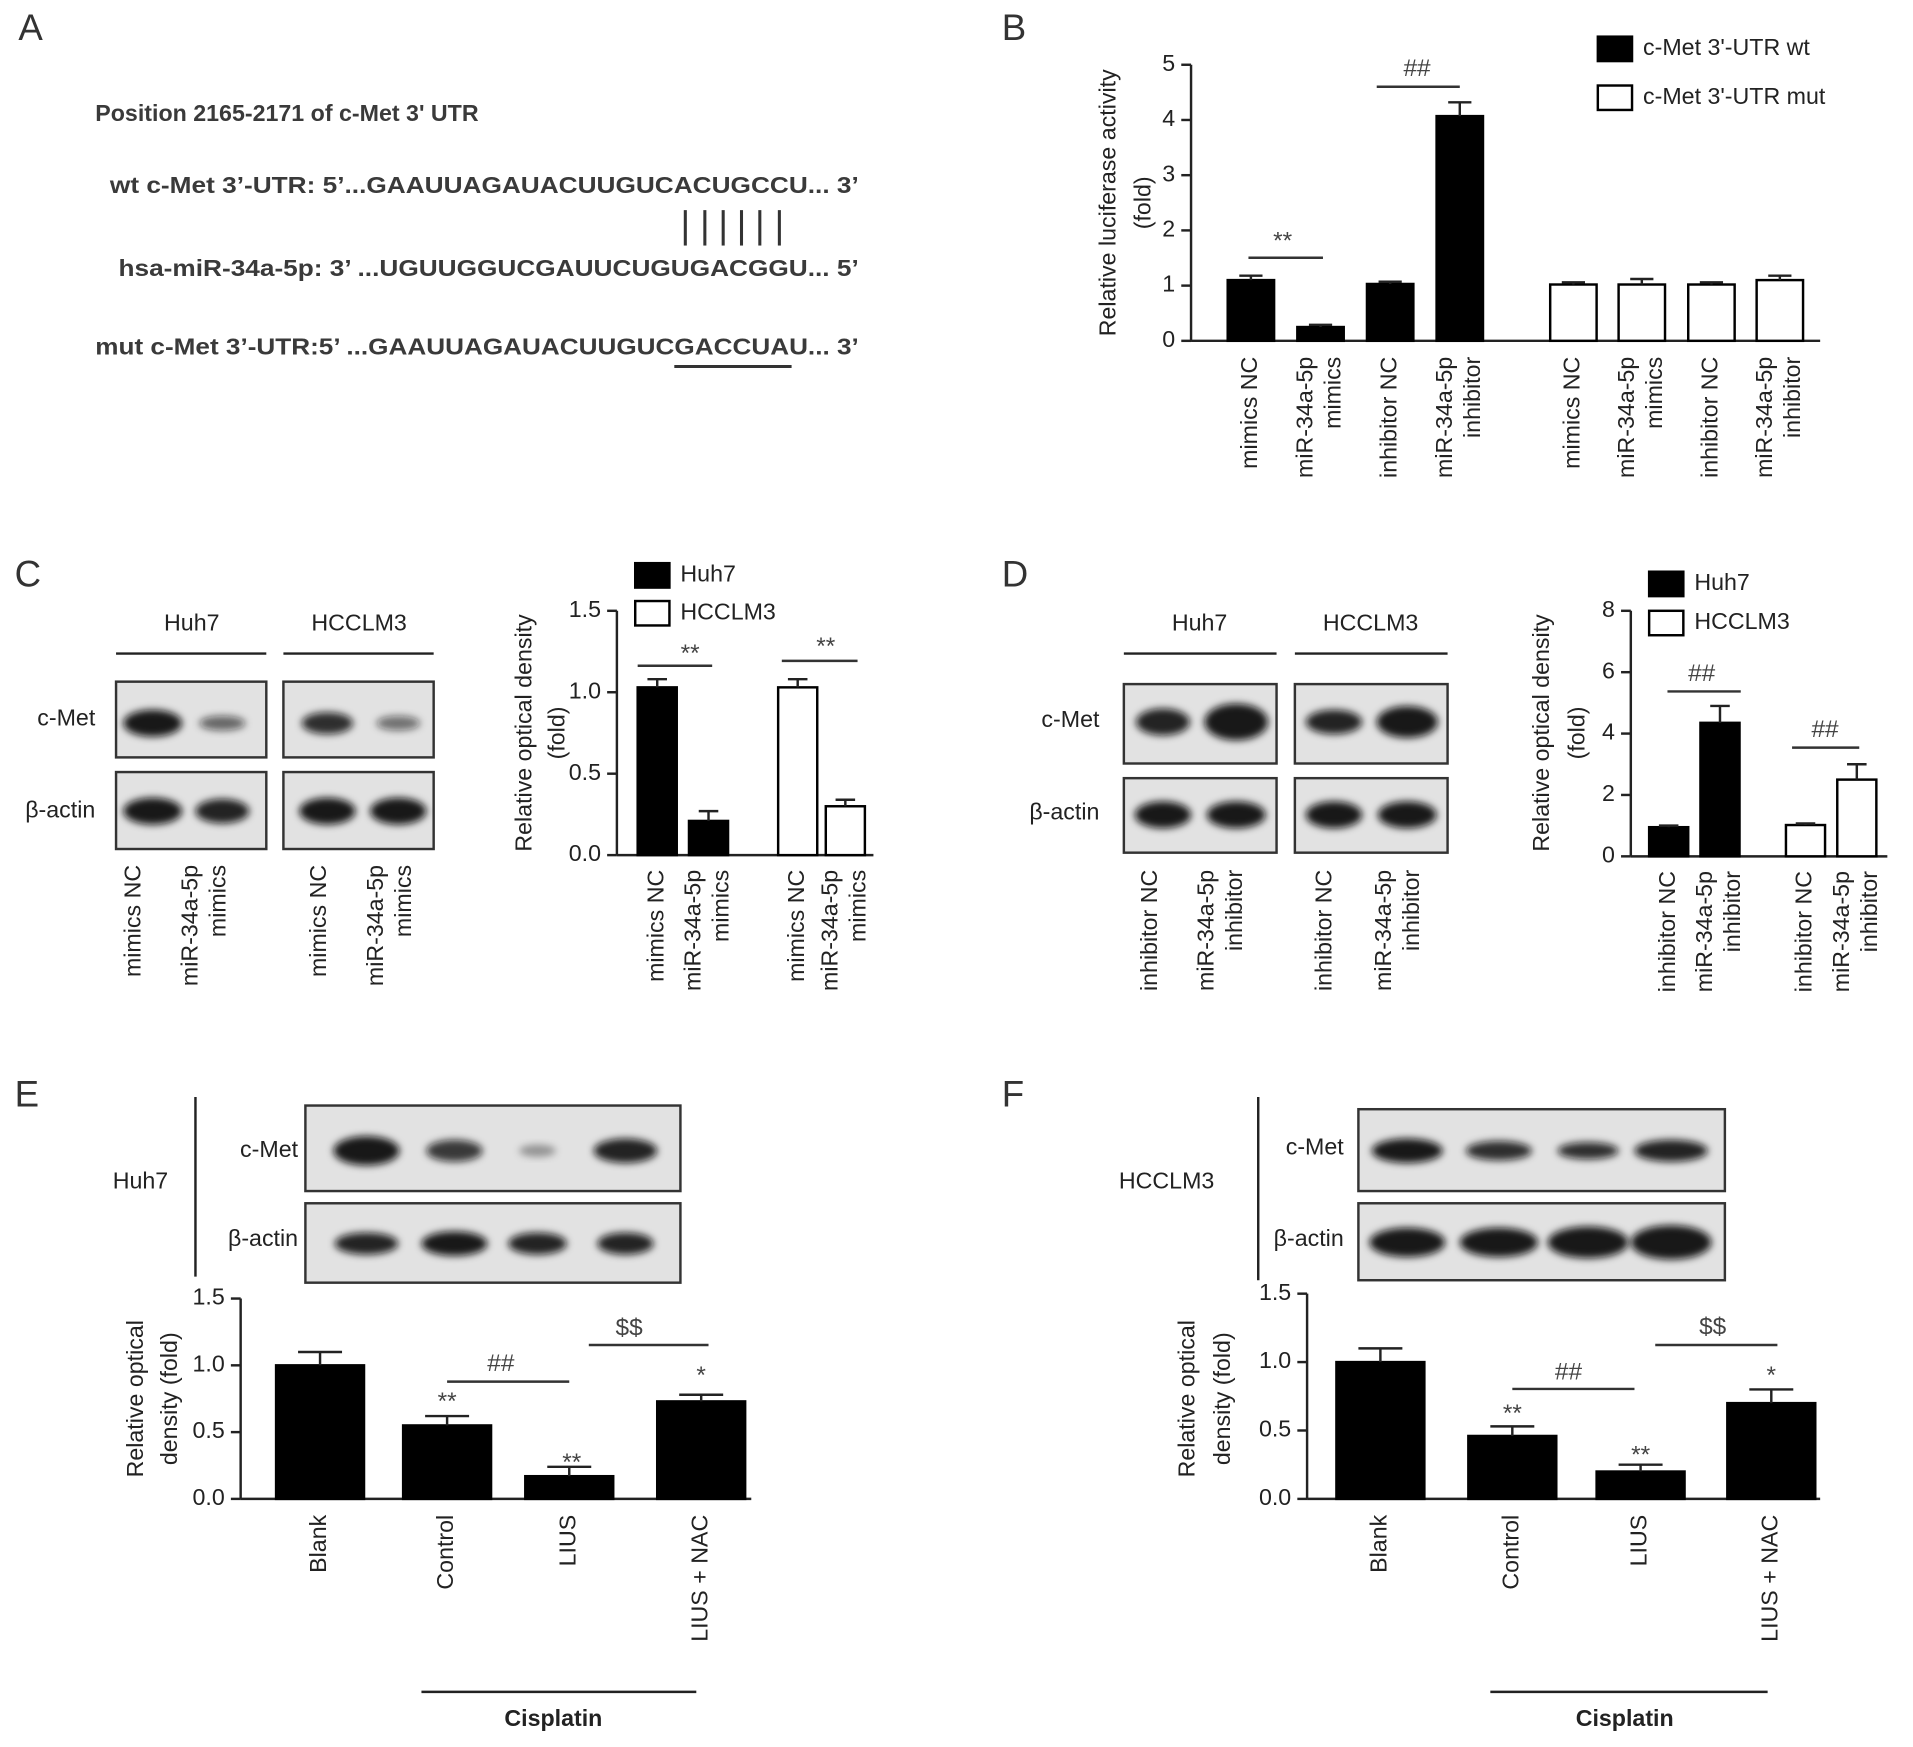 This screenshot has width=1913, height=1747. What do you see at coordinates (1639, 1541) in the screenshot?
I see `x-tick-label: LIUS` at bounding box center [1639, 1541].